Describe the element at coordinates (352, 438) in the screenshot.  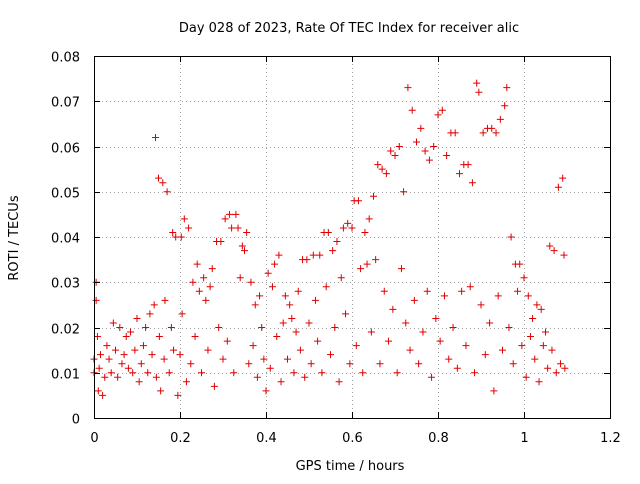
I see `x-tick-label: 0.6` at that location.